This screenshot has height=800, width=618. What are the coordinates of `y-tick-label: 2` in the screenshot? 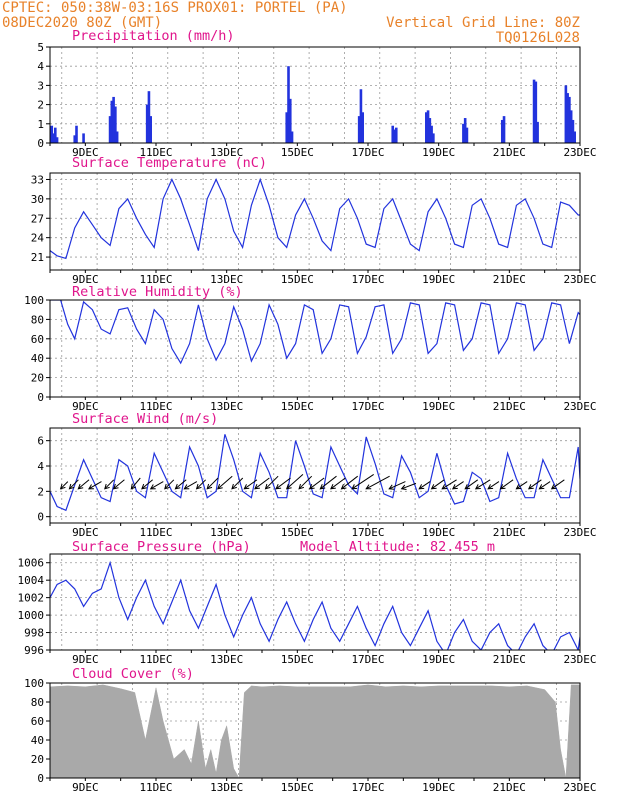 It's located at (40, 491).